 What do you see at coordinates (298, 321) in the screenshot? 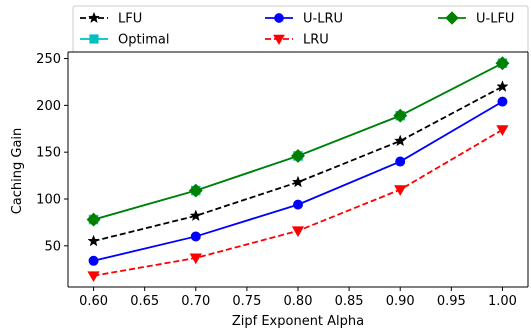
I see `x-axis-label: Zipf Exponent Alpha` at bounding box center [298, 321].